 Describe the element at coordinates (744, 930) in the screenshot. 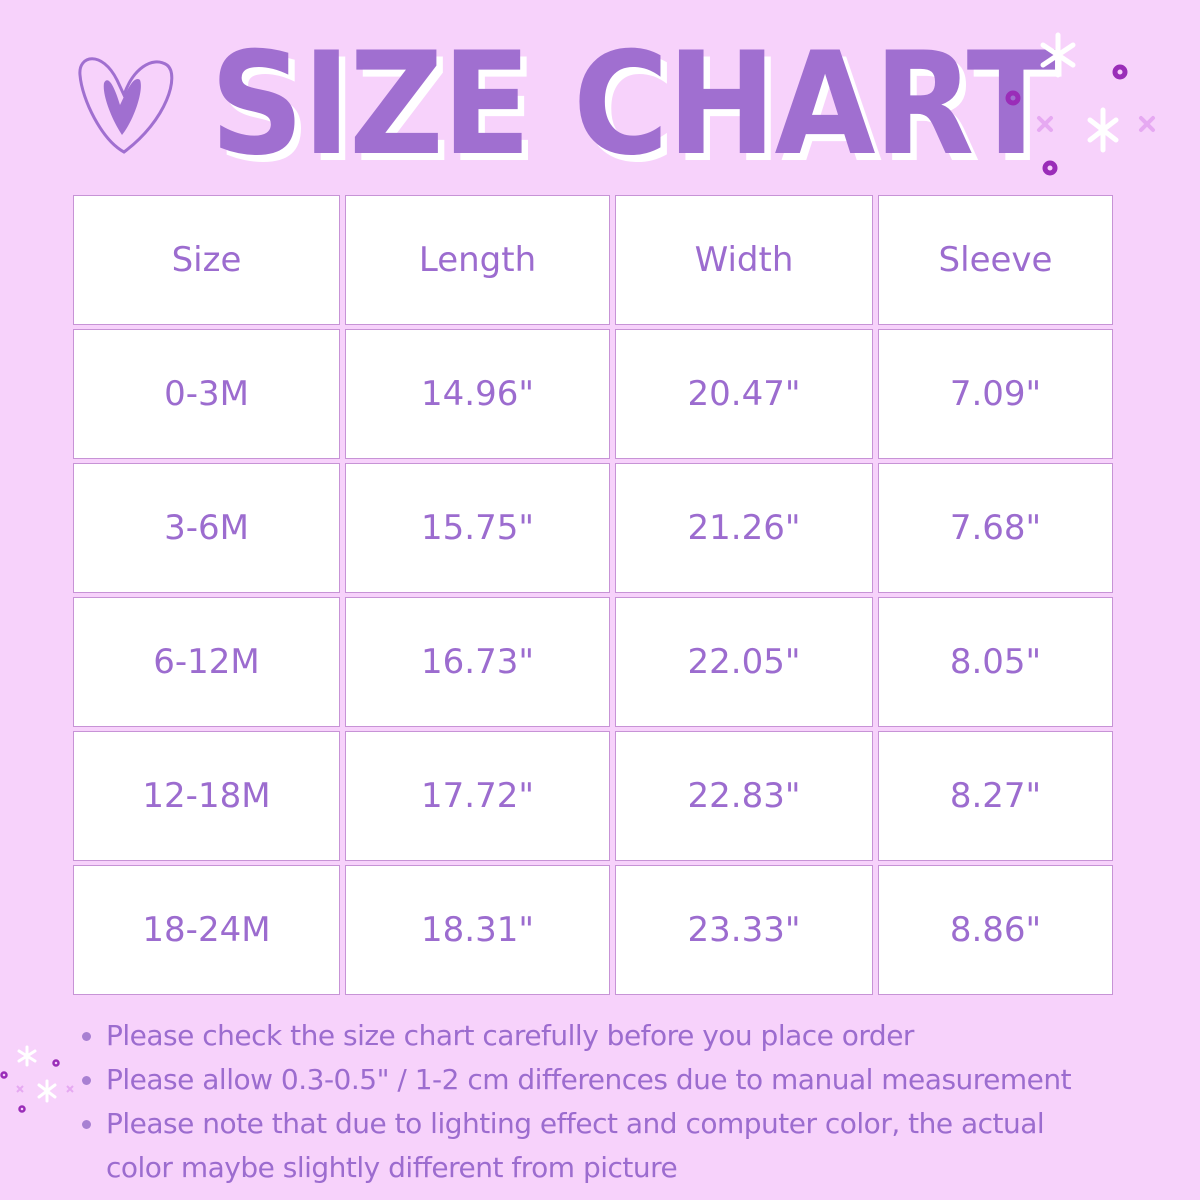

I see `cell-width: 23.33"` at that location.